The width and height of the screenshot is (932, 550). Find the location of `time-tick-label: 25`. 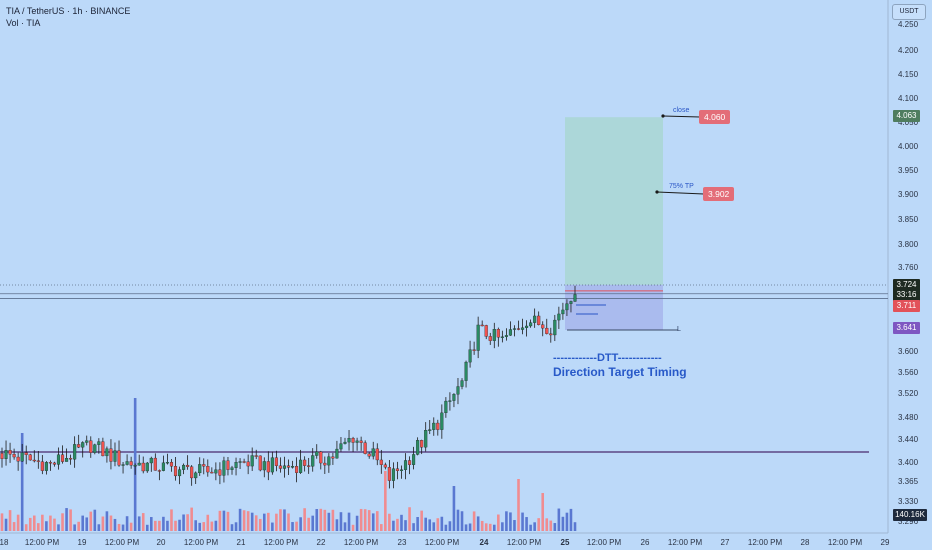

time-tick-label: 25 is located at coordinates (565, 542).